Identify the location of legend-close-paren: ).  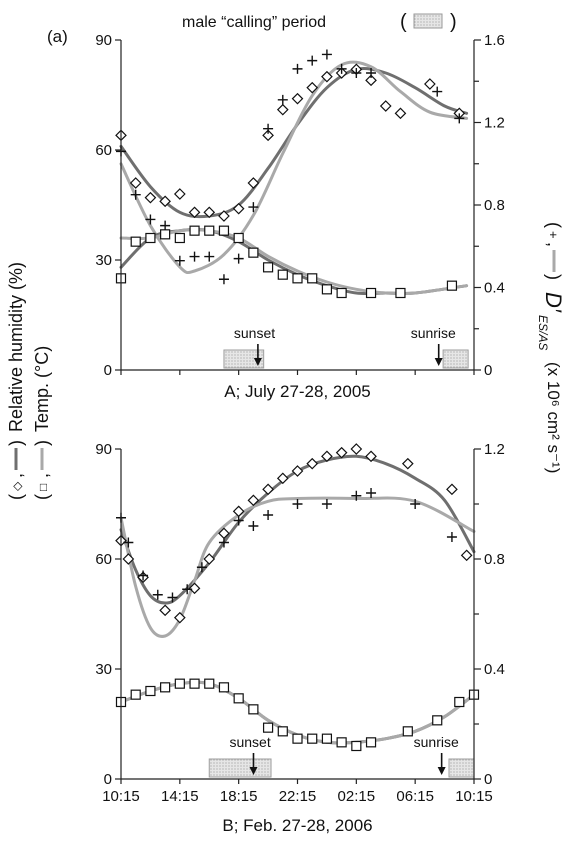
(453, 22).